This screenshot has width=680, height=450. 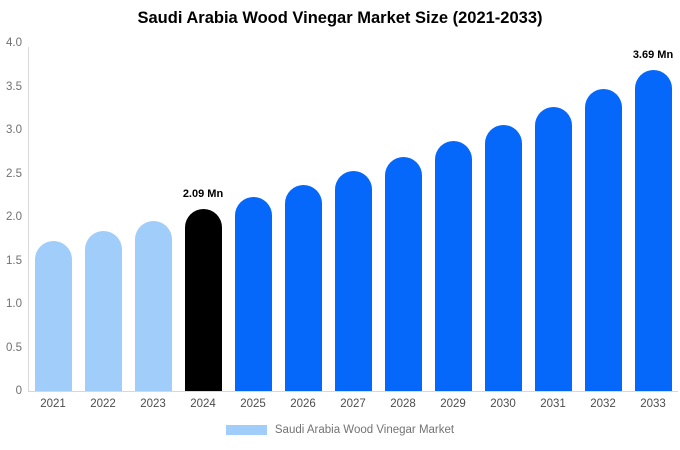 I want to click on bar-slot-2023: 2023, so click(x=153, y=226).